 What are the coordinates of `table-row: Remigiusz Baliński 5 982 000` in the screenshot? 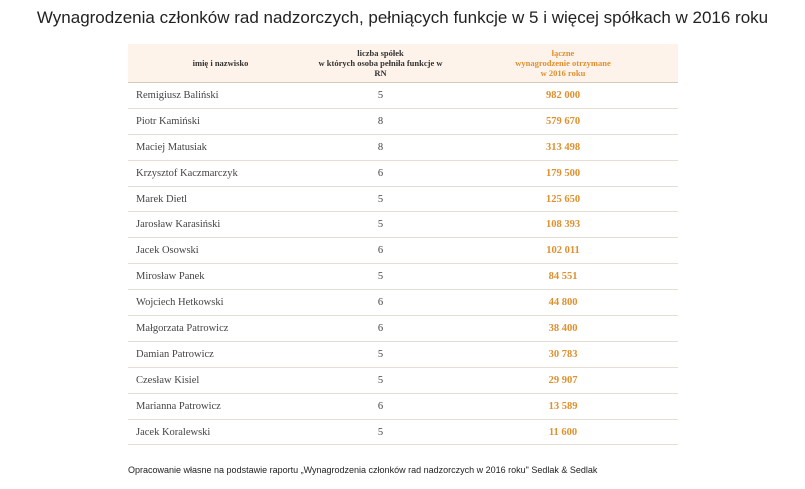 It's located at (403, 96).